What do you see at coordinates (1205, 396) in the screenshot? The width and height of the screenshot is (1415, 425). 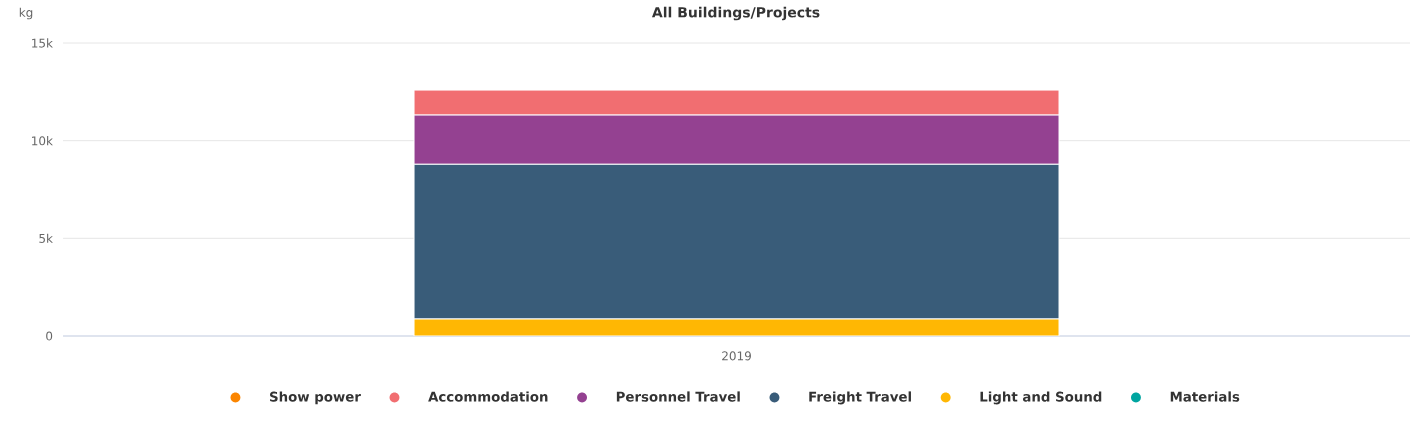 I see `legend-label: Materials` at bounding box center [1205, 396].